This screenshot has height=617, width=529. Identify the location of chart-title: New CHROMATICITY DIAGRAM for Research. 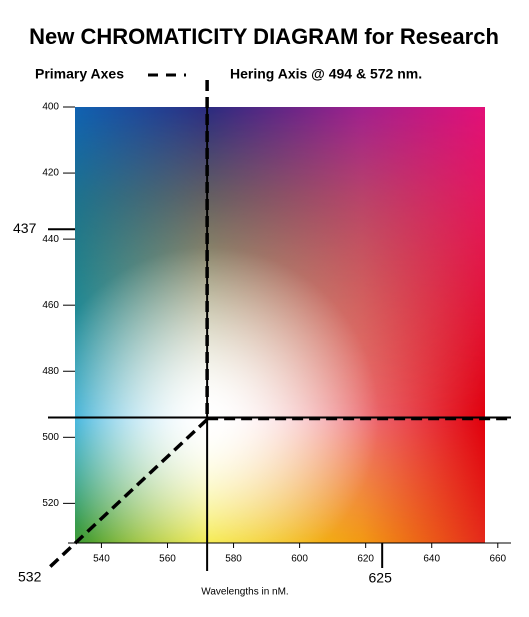
(264, 36).